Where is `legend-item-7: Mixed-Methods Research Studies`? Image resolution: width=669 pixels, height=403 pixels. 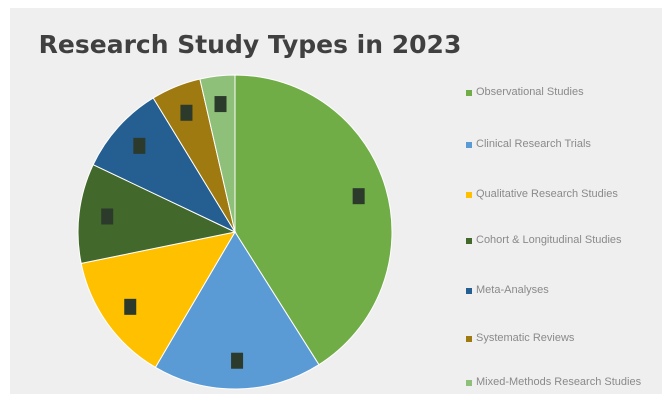 legend-item-7: Mixed-Methods Research Studies is located at coordinates (566, 382).